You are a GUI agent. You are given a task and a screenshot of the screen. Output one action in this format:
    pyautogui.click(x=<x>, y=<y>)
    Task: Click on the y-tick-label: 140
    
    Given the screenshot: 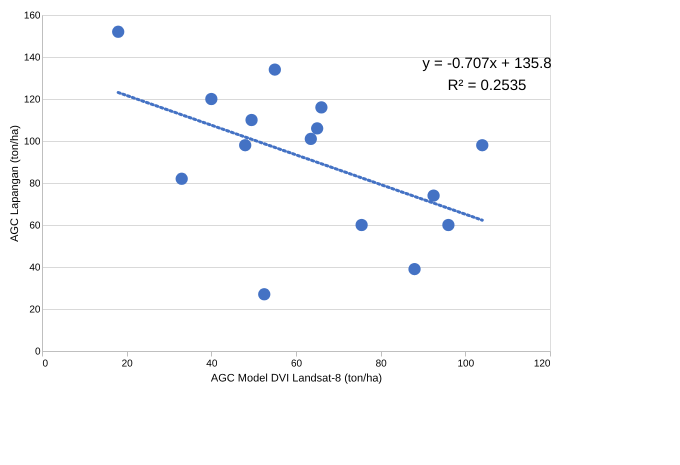 What is the action you would take?
    pyautogui.click(x=32, y=58)
    